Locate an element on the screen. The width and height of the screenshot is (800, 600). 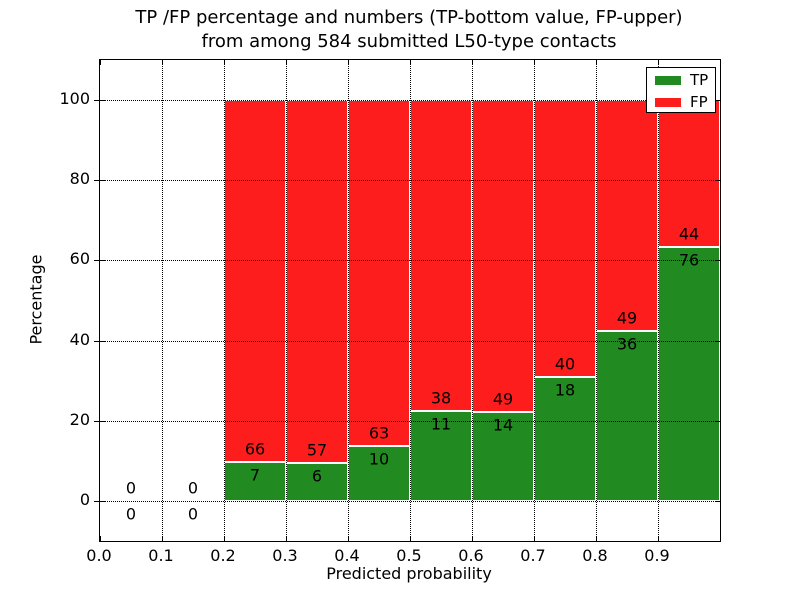
bar-count-label-tp: 10 is located at coordinates (379, 459).